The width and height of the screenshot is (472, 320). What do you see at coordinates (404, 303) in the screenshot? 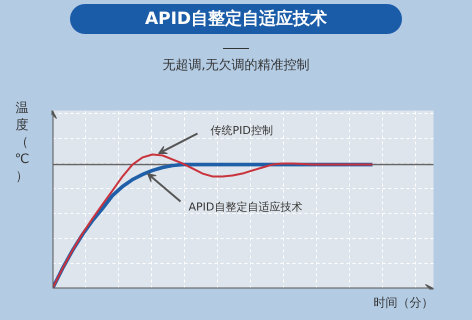
I see `x-axis-title: 时间（分）` at bounding box center [404, 303].